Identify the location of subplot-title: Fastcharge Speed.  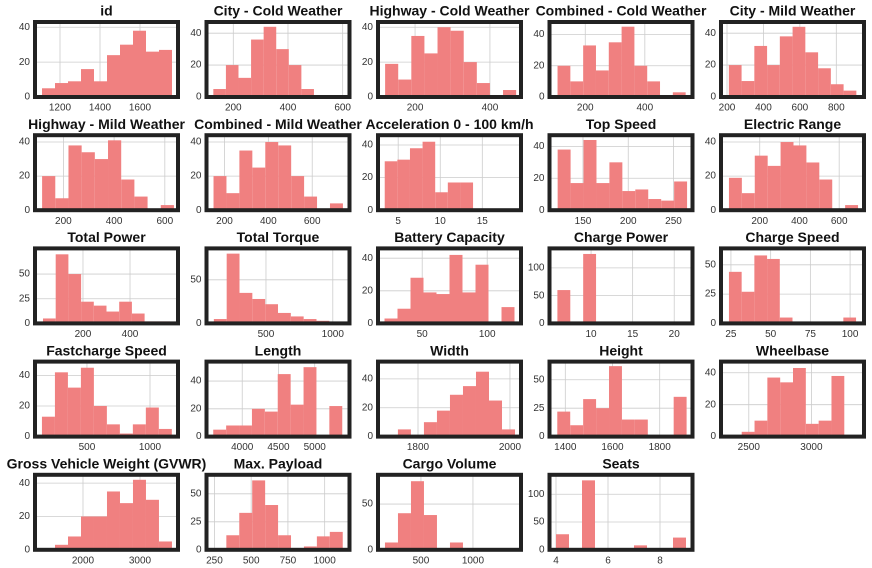
(106, 350).